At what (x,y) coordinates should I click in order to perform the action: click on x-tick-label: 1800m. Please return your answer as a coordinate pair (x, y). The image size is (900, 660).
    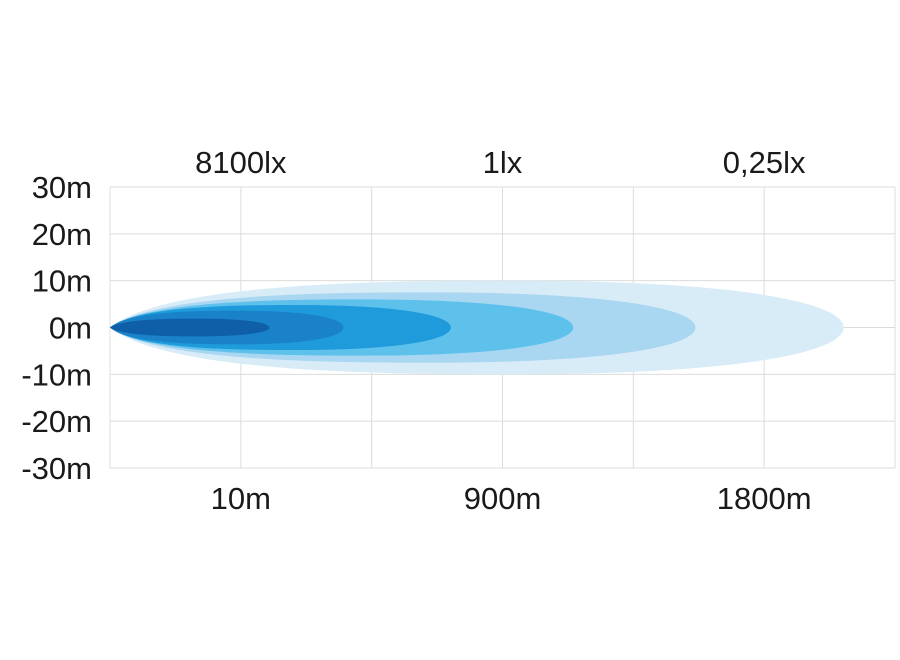
    Looking at the image, I should click on (764, 498).